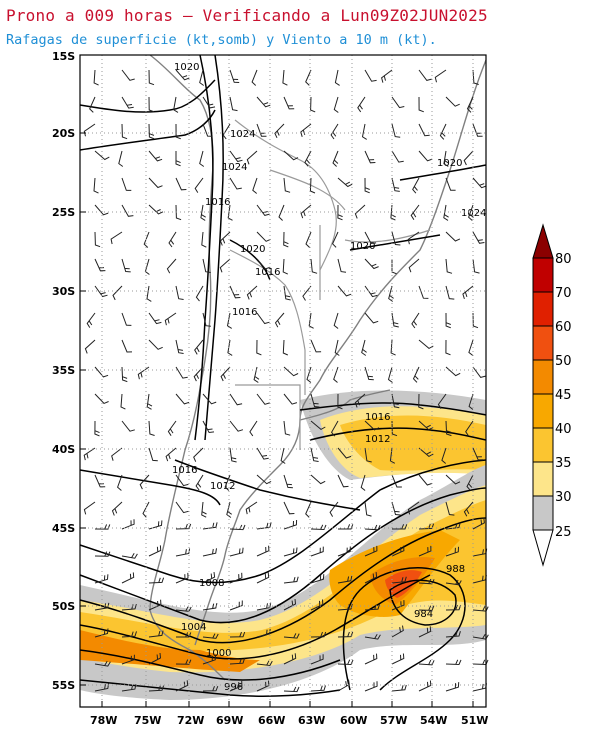  I want to click on lon-label: 72W, so click(190, 720).